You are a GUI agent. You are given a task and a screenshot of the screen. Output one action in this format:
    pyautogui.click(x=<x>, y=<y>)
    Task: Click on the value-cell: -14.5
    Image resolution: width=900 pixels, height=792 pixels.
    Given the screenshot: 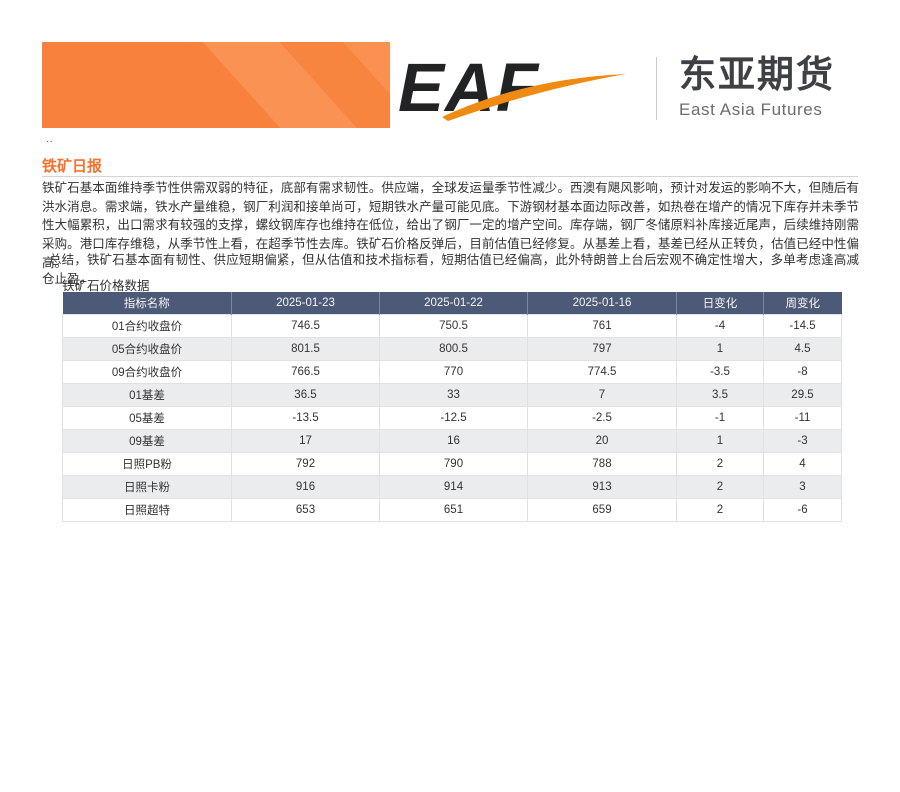 What is the action you would take?
    pyautogui.click(x=802, y=326)
    